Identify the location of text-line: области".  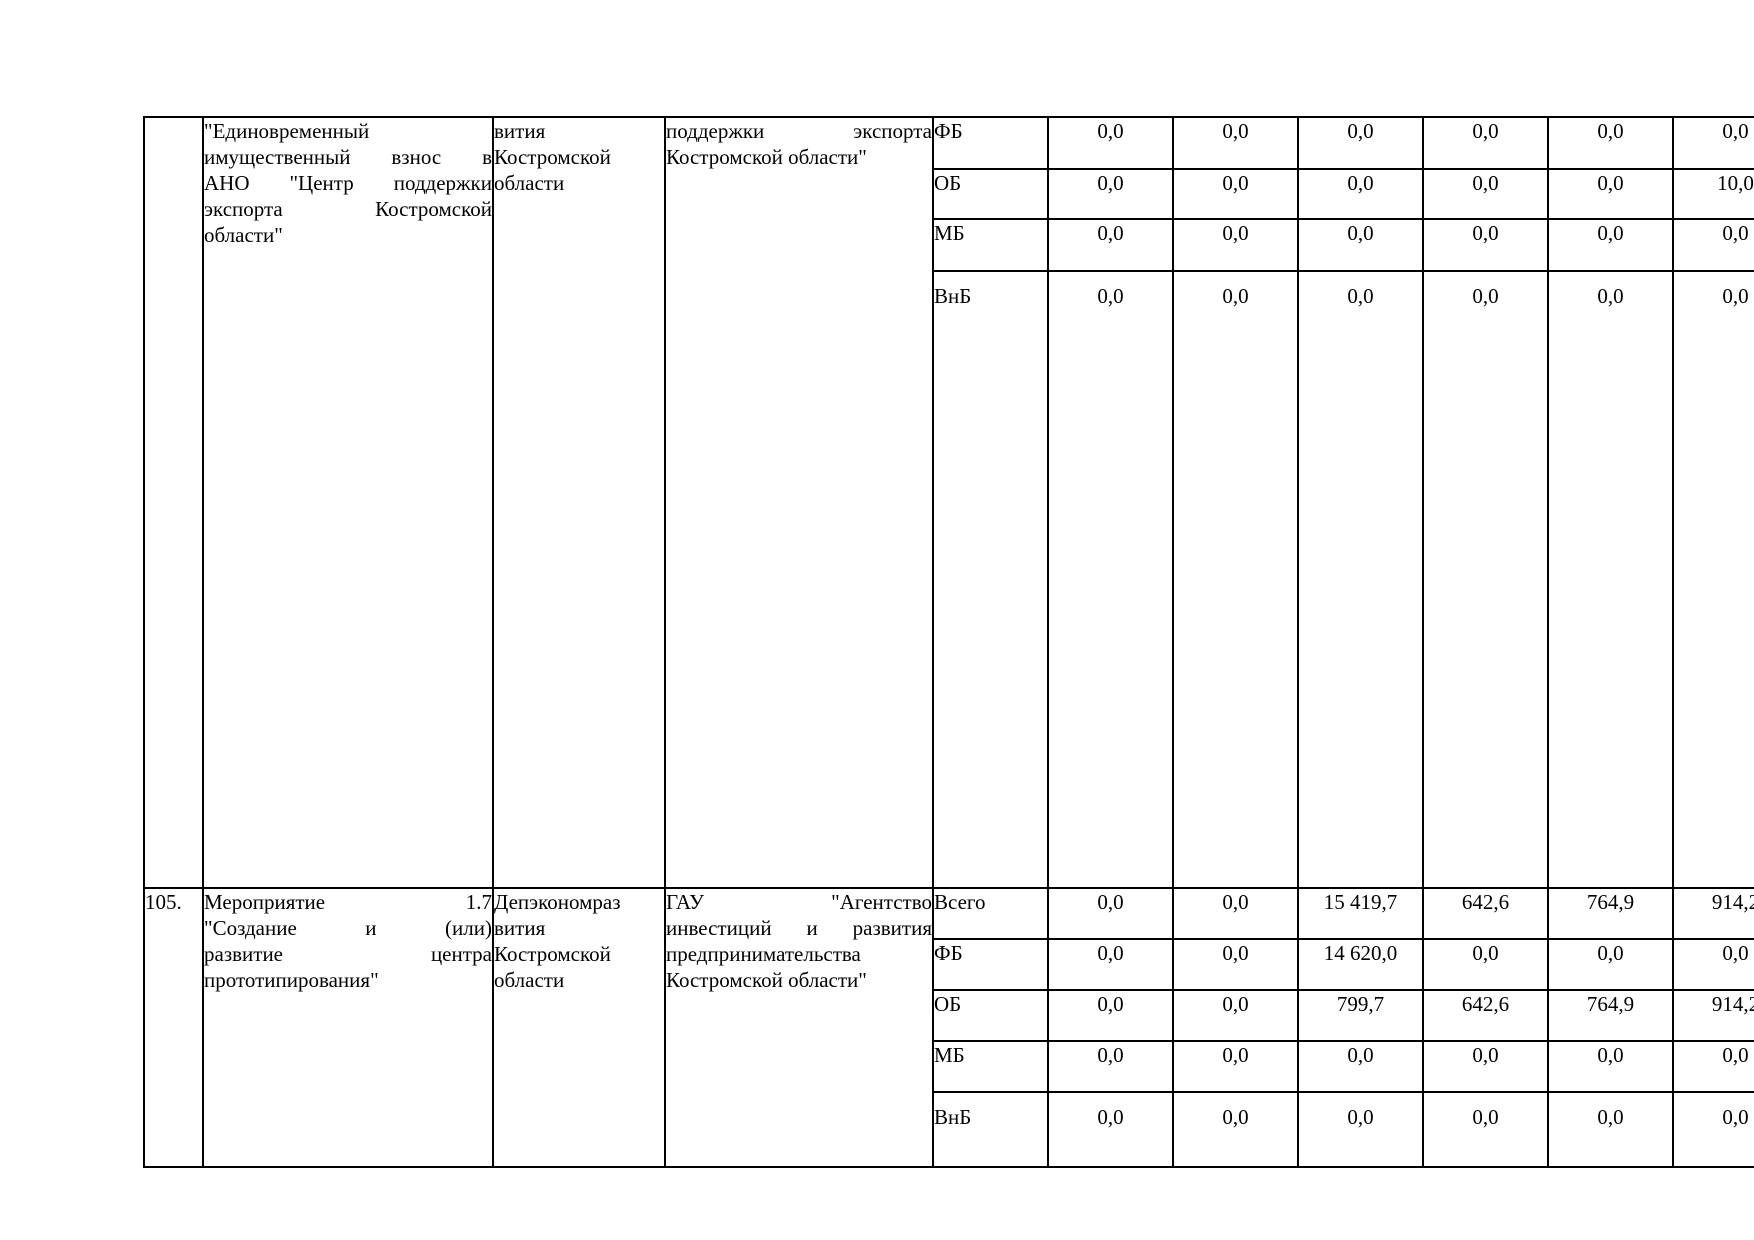
(243, 235).